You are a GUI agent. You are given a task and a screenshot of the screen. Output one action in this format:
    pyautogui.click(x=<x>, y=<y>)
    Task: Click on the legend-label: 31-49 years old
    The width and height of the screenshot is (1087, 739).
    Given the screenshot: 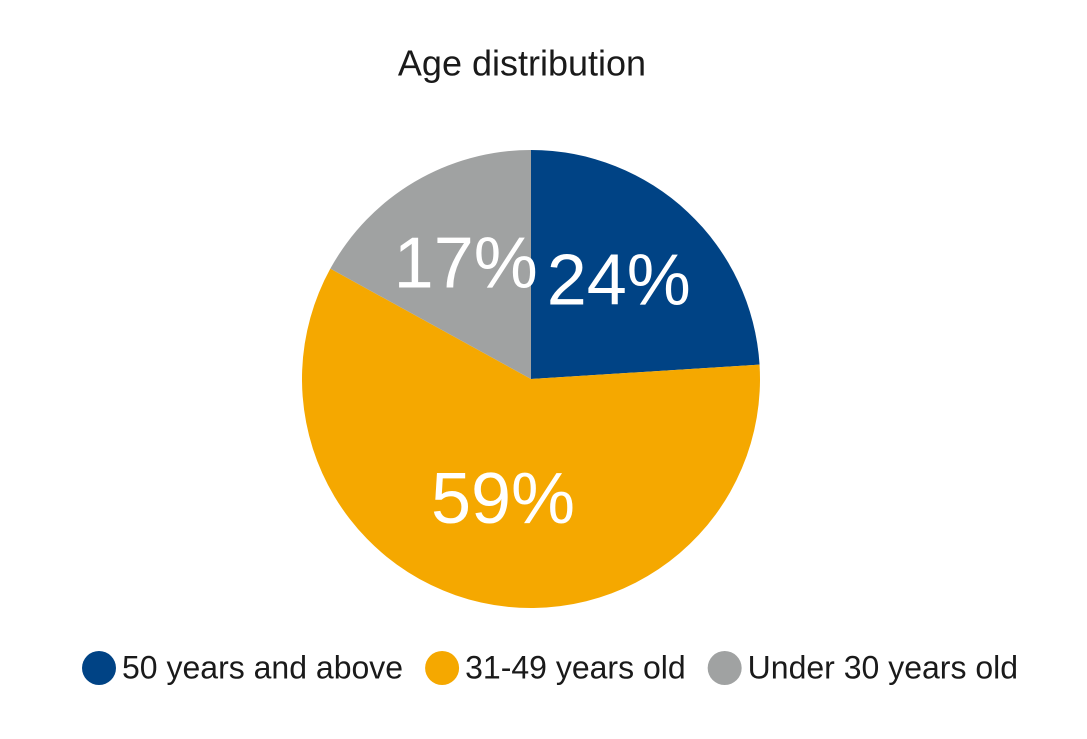 What is the action you would take?
    pyautogui.click(x=575, y=667)
    